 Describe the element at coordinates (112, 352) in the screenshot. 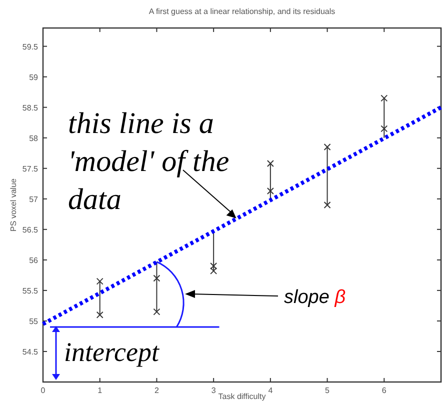

I see `annotation: intercept` at that location.